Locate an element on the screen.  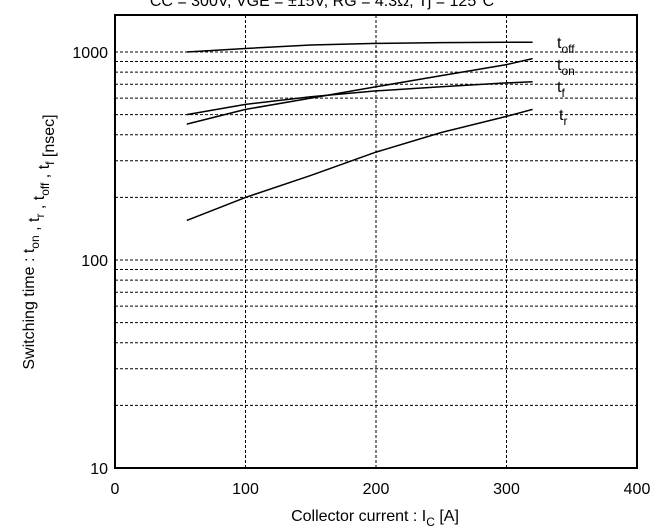
series-line-ton is located at coordinates (359, 91).